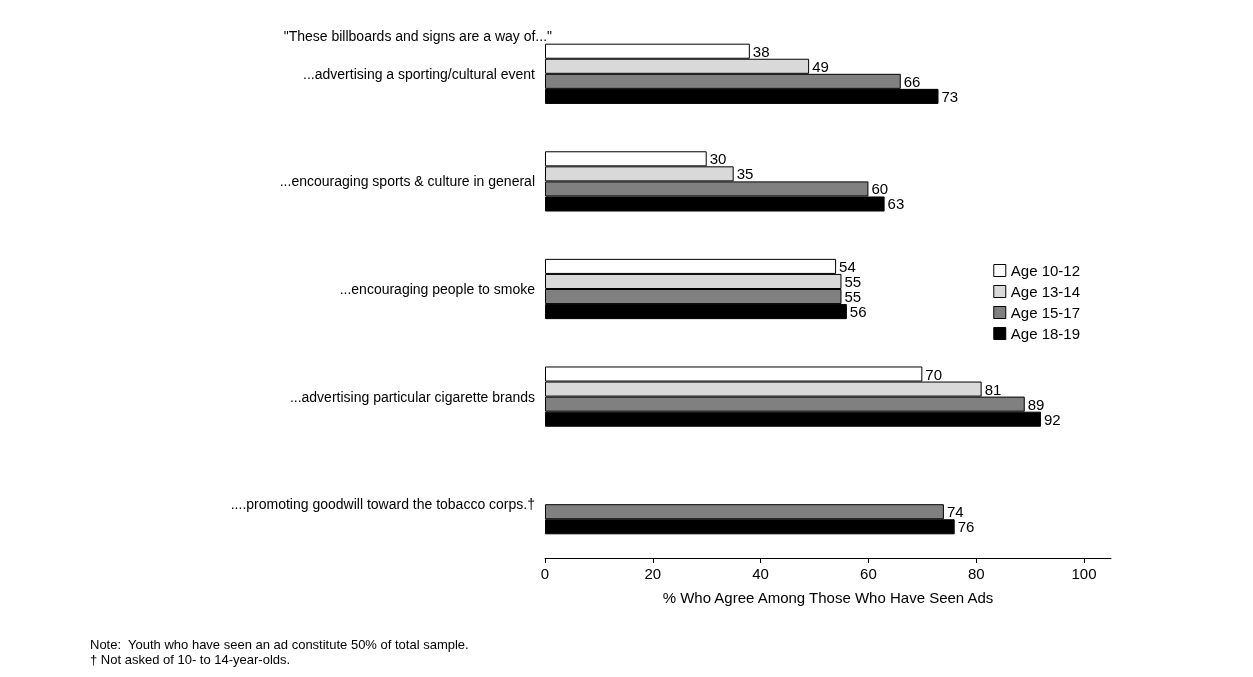 The width and height of the screenshot is (1253, 677). What do you see at coordinates (955, 512) in the screenshot?
I see `data-label: 74` at bounding box center [955, 512].